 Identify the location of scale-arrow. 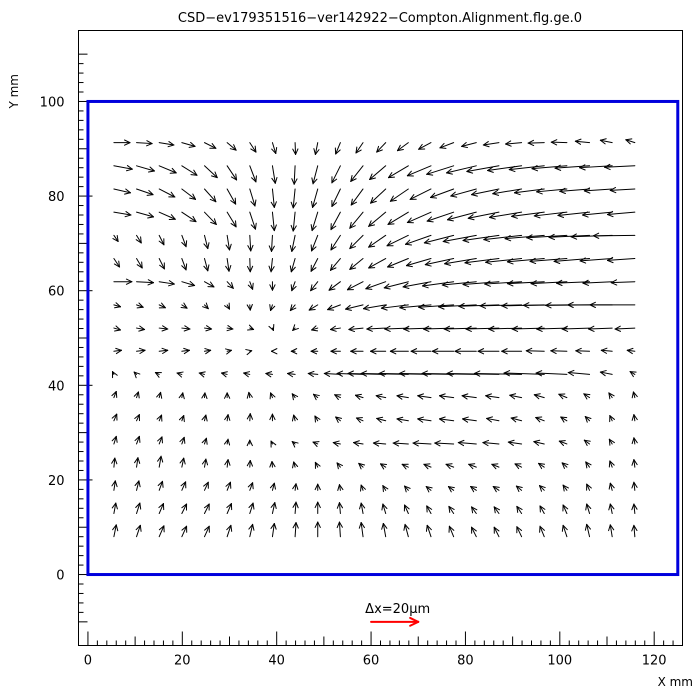
(395, 621).